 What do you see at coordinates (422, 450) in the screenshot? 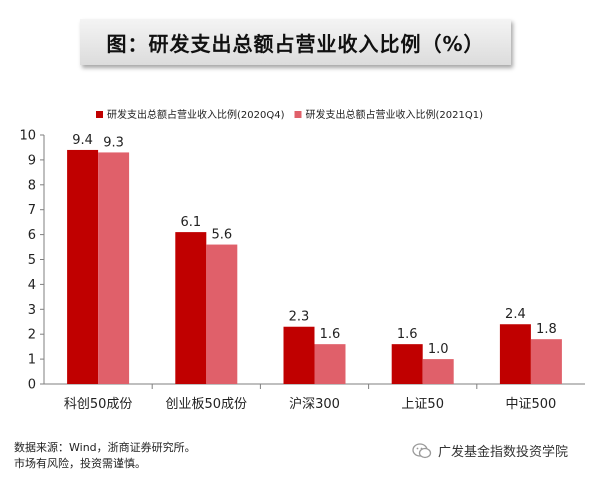
I see `wechat-icon` at bounding box center [422, 450].